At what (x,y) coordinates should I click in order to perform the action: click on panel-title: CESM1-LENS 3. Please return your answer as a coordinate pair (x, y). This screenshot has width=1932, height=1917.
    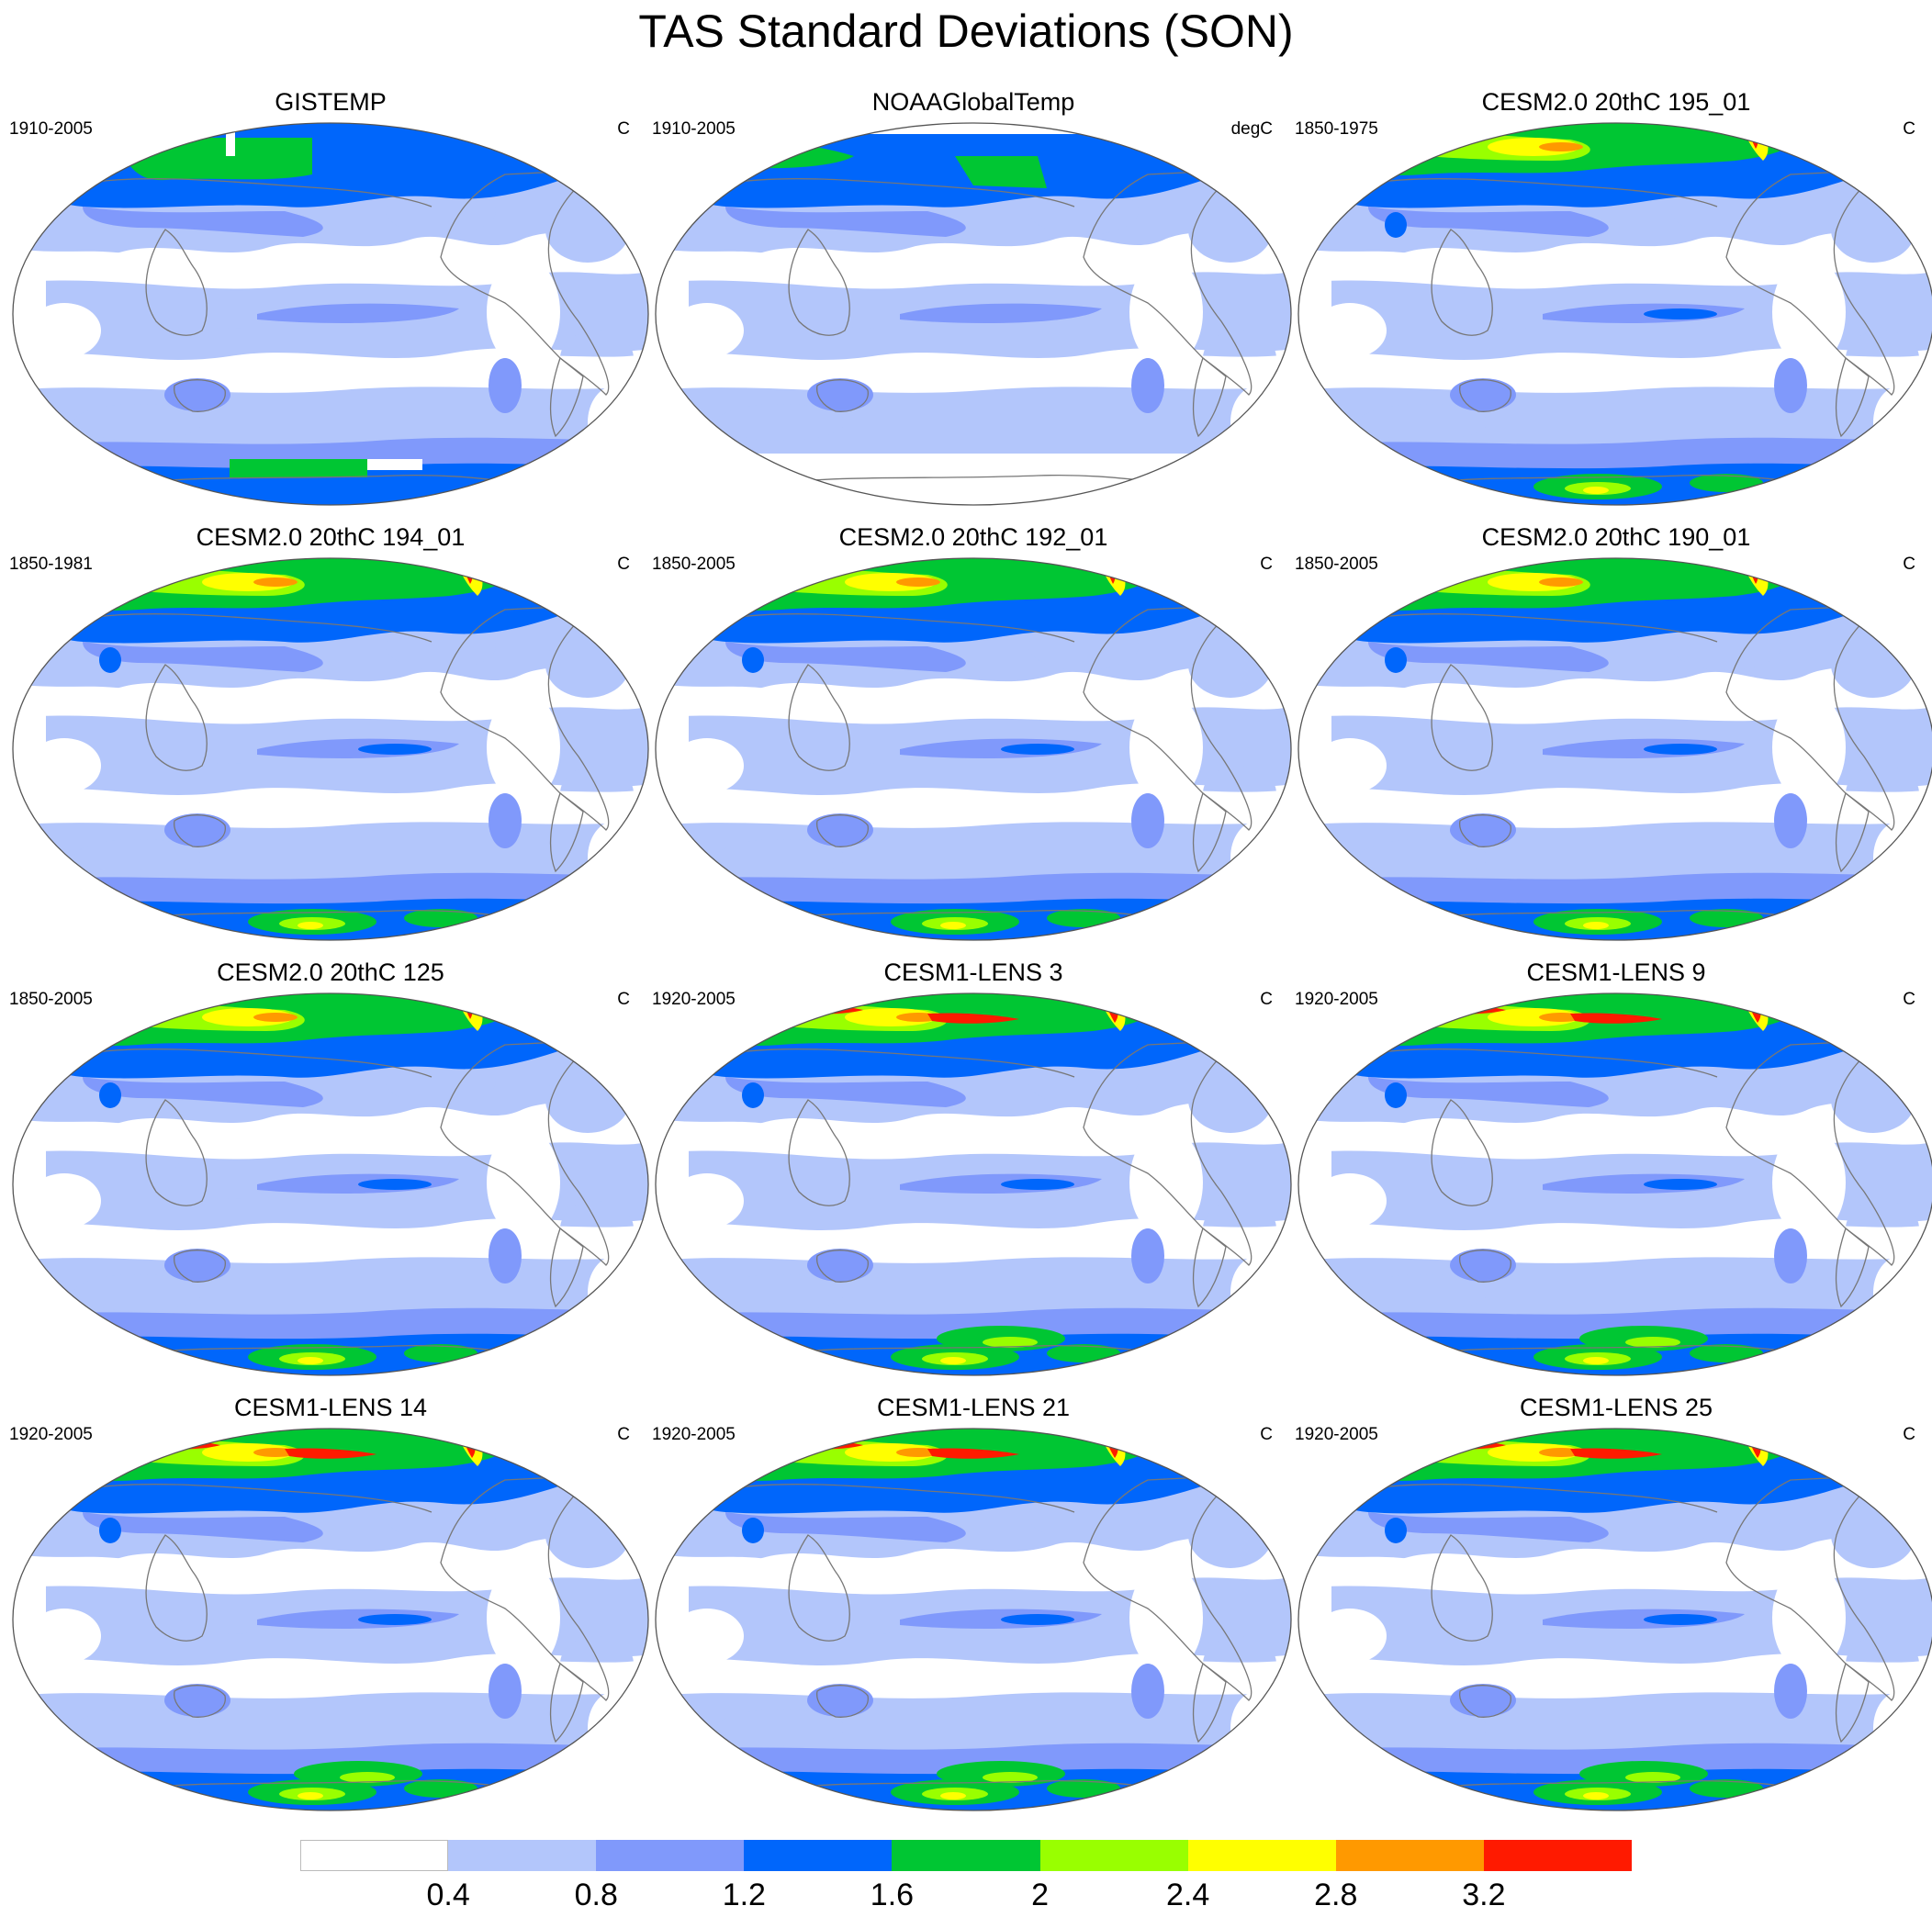
    Looking at the image, I should click on (973, 972).